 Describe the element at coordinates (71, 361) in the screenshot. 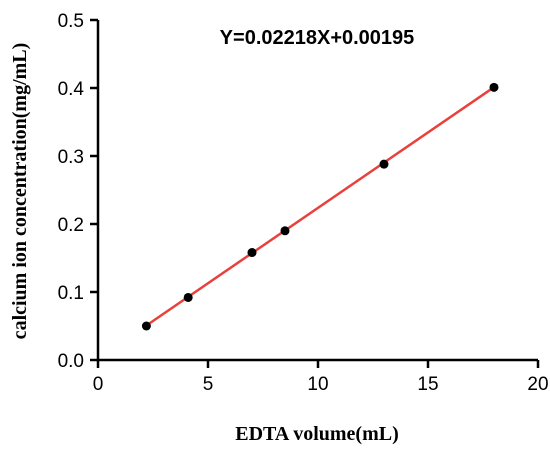

I see `y-tick-label: 0.0` at that location.